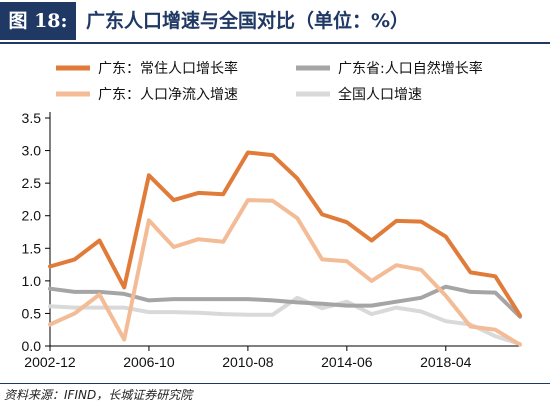  I want to click on figure-label: 图 18:, so click(38, 21).